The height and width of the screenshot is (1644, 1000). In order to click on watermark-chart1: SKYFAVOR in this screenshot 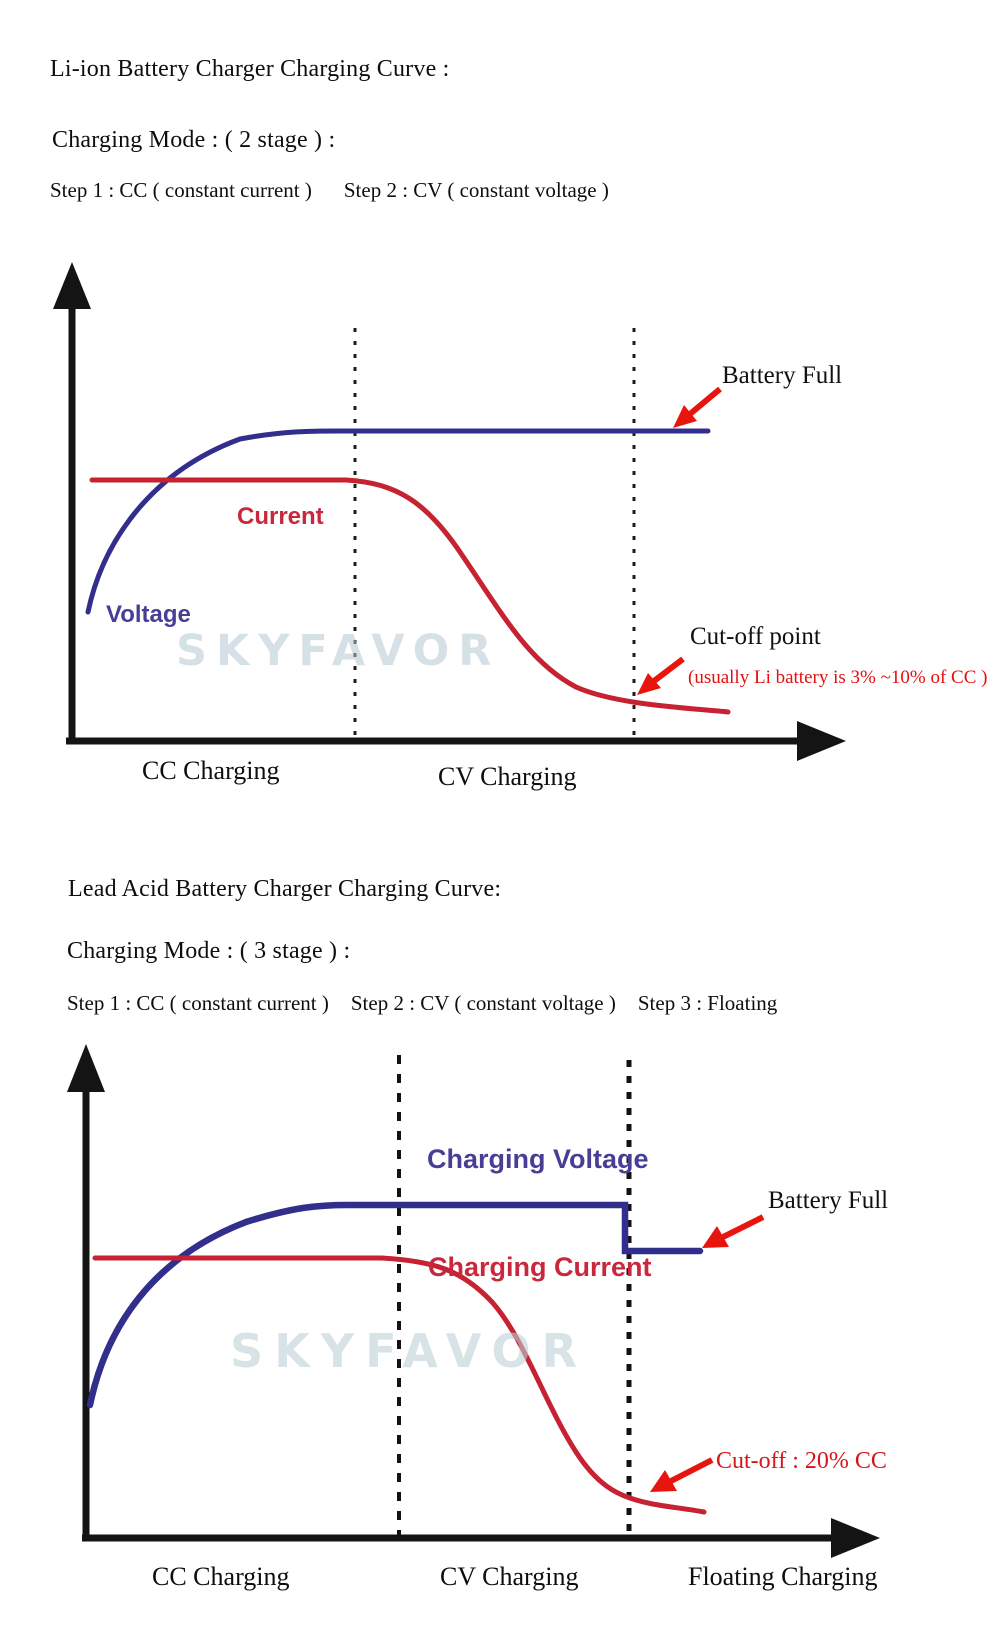, I will do `click(338, 651)`.